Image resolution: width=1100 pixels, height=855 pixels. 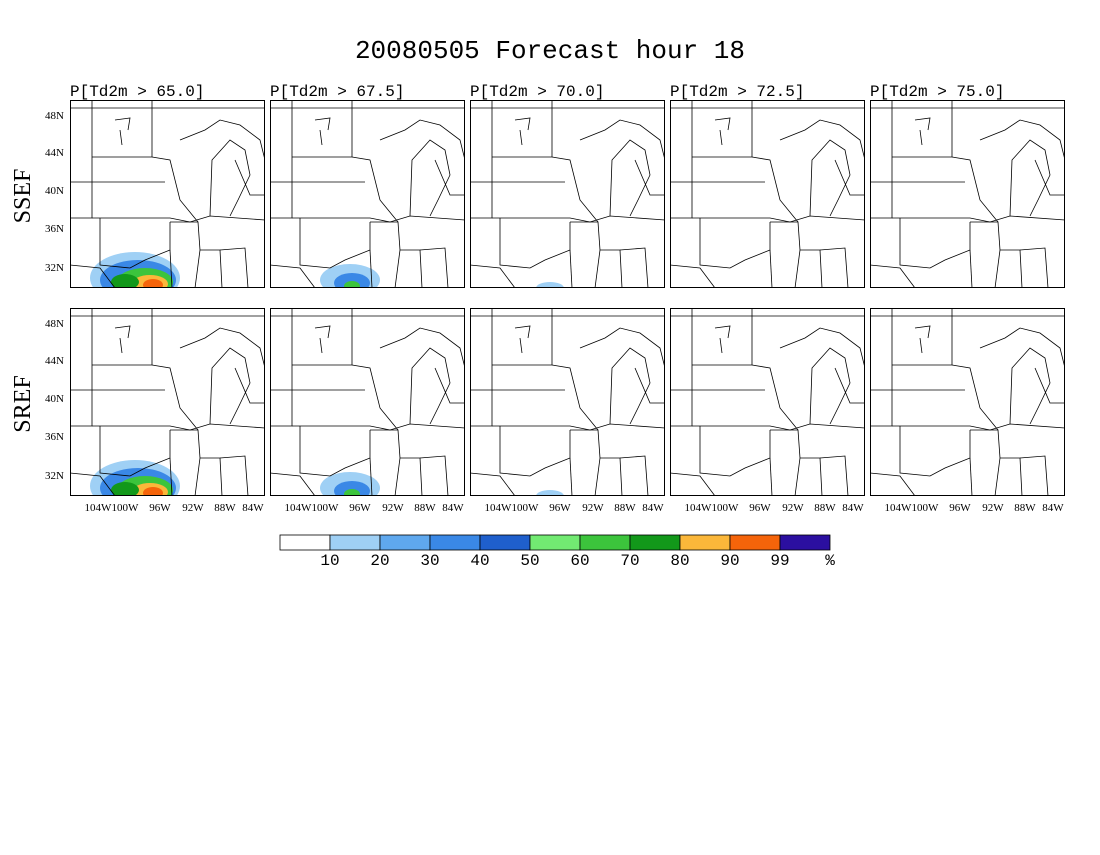 I want to click on panel-title: P[Td2m > 70.0], so click(x=537, y=92).